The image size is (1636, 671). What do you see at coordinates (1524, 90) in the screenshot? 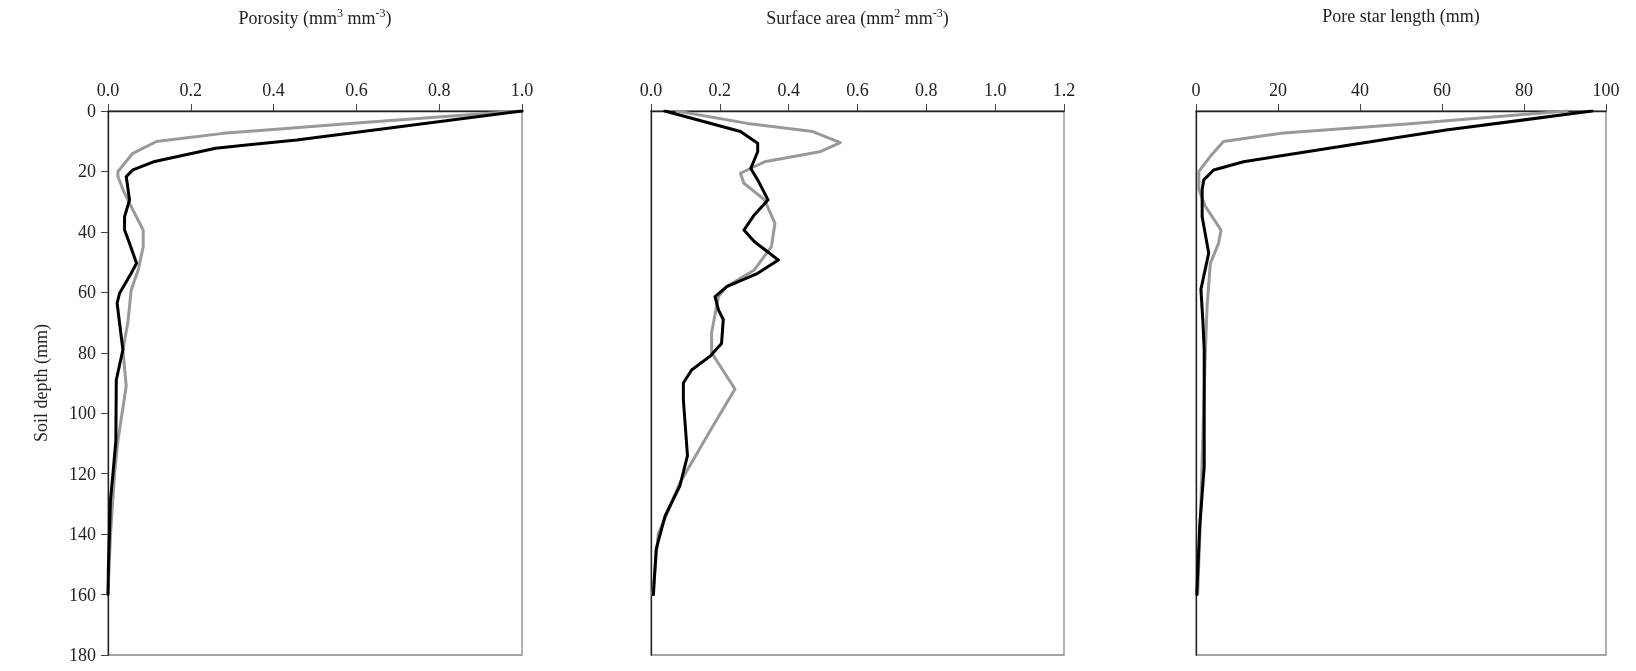
I see `x-tick-label: 80` at bounding box center [1524, 90].